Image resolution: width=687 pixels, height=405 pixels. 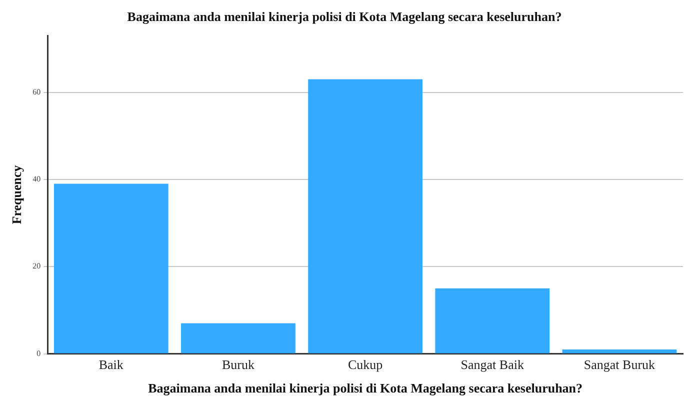 What do you see at coordinates (492, 364) in the screenshot?
I see `x-tick-label: Sangat Baik` at bounding box center [492, 364].